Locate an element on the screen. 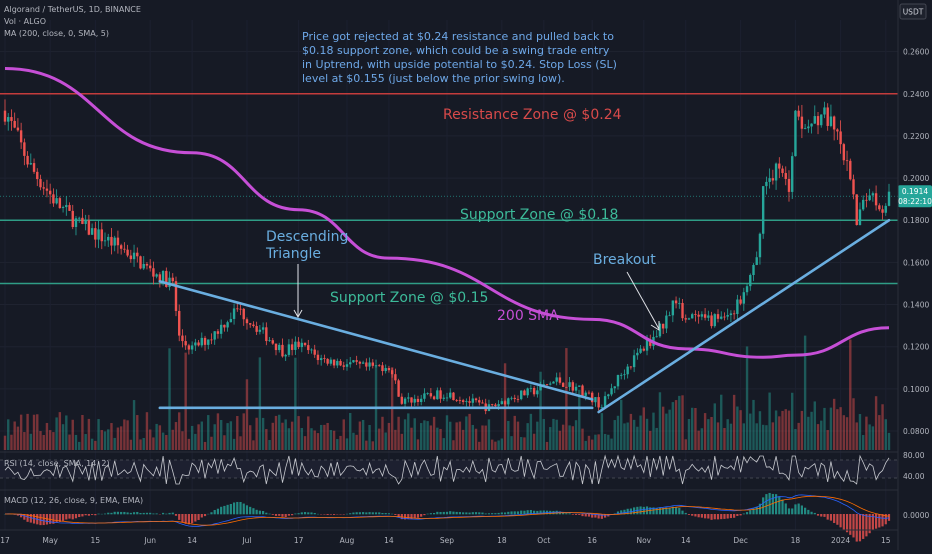 The image size is (932, 554). macd-legend: MACD (12, 26, close, 9, EMA, EMA) is located at coordinates (73, 500).